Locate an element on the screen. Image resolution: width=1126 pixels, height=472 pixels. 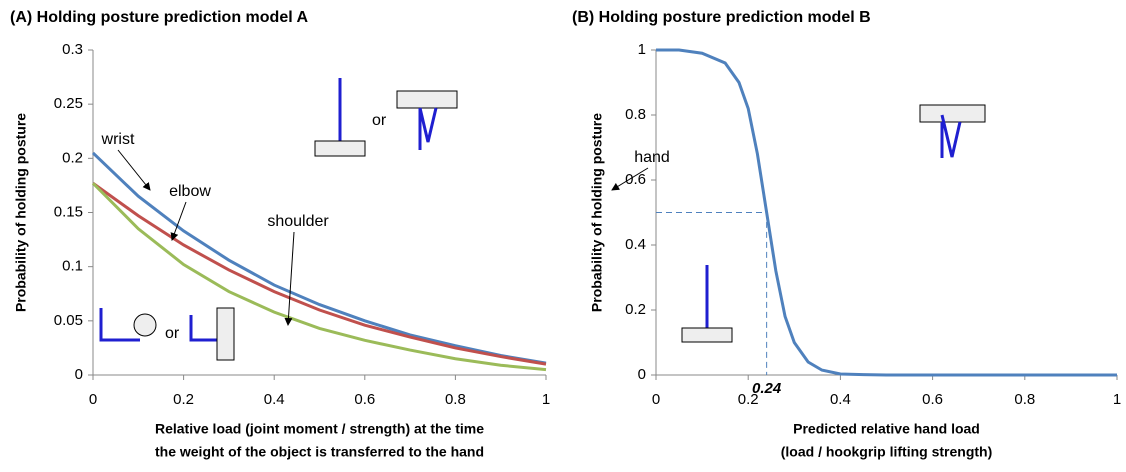
y-tick-label: 0.05 is located at coordinates (68, 320).